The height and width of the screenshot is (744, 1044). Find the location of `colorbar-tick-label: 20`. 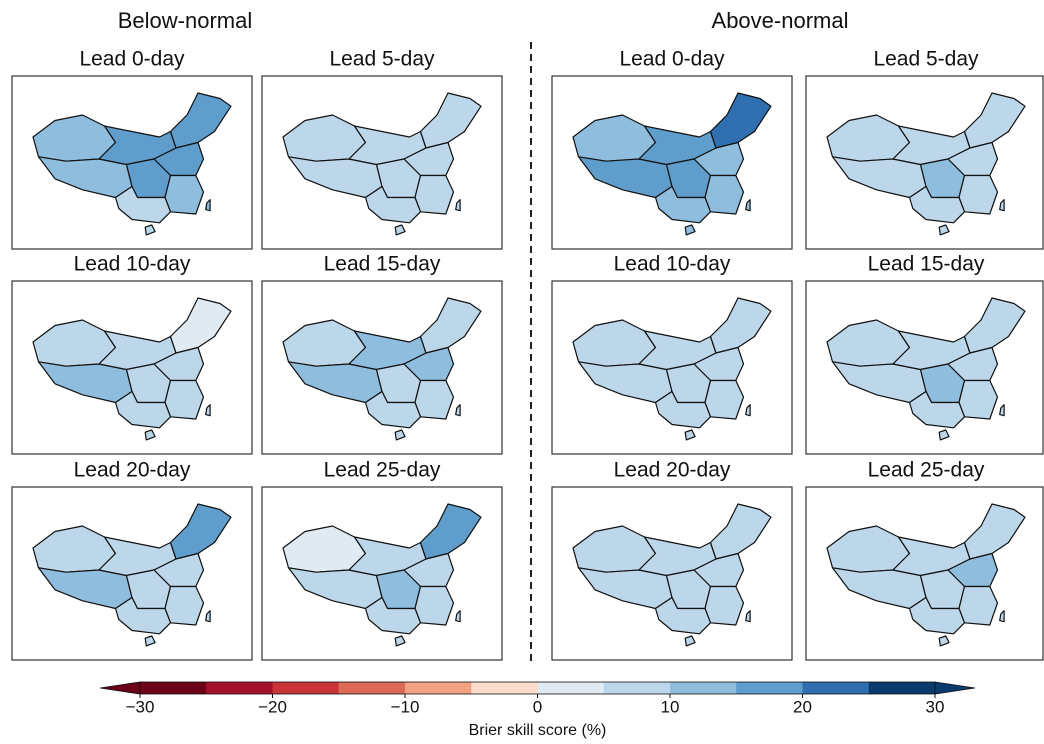

colorbar-tick-label: 20 is located at coordinates (802, 706).